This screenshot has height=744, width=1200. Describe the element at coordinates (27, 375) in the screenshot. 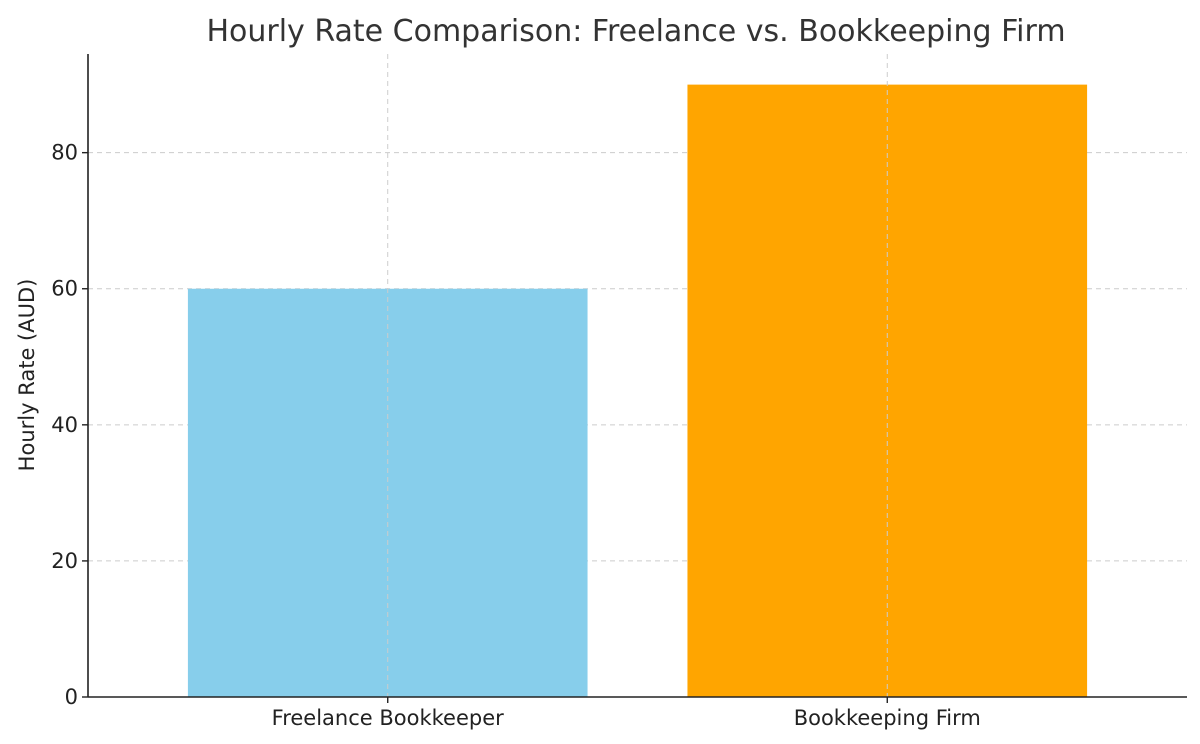

I see `y-axis-label: Hourly Rate (AUD)` at that location.